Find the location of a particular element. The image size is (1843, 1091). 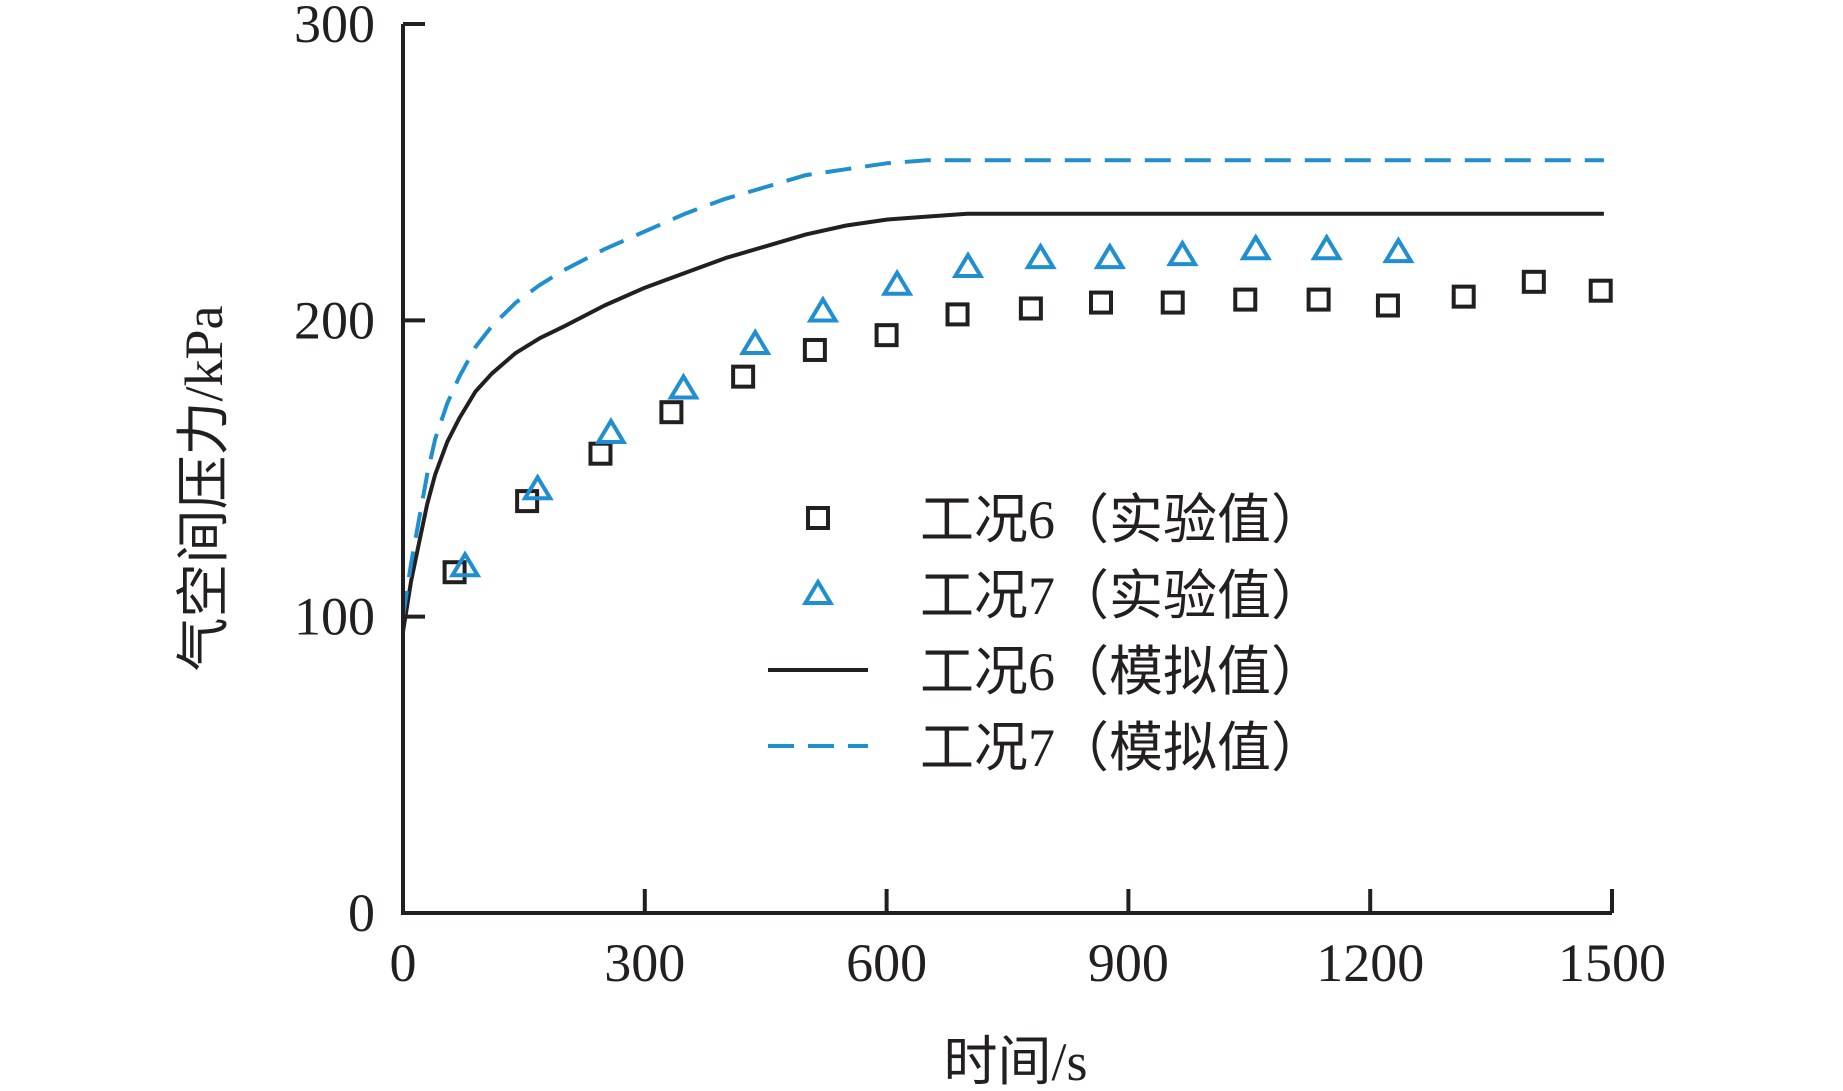

legend-label-2: 工况6（模拟值） is located at coordinates (1122, 672).